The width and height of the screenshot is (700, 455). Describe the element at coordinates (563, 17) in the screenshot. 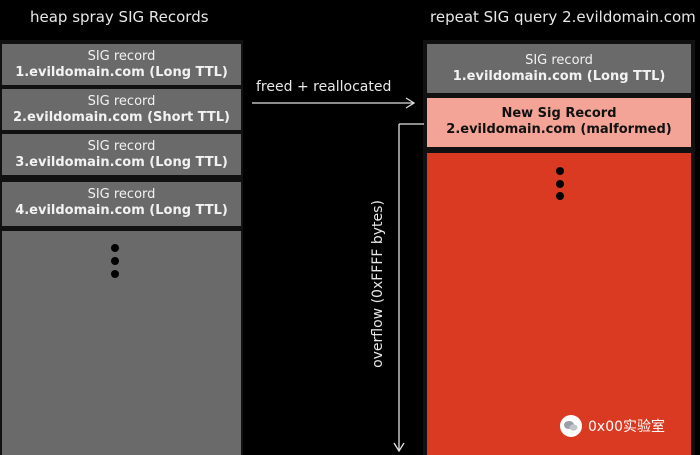

I see `right-title: repeat SIG query 2.evildomain.com` at that location.